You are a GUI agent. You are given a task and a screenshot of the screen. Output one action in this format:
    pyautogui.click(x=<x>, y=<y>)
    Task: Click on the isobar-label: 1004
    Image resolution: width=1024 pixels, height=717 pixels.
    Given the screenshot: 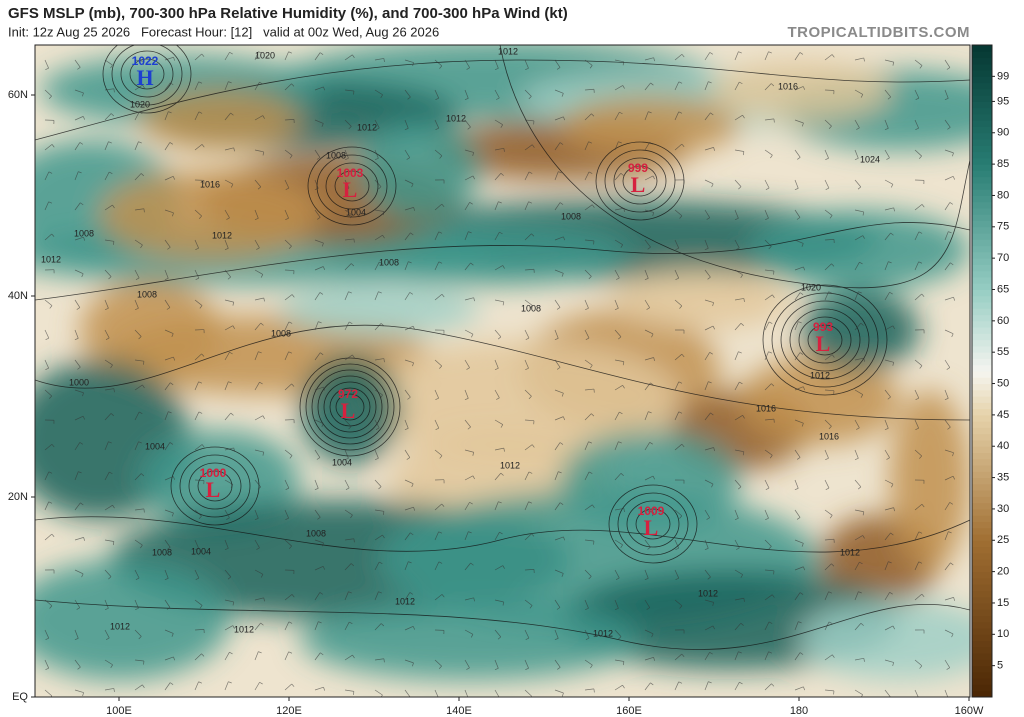 What is the action you would take?
    pyautogui.click(x=356, y=212)
    